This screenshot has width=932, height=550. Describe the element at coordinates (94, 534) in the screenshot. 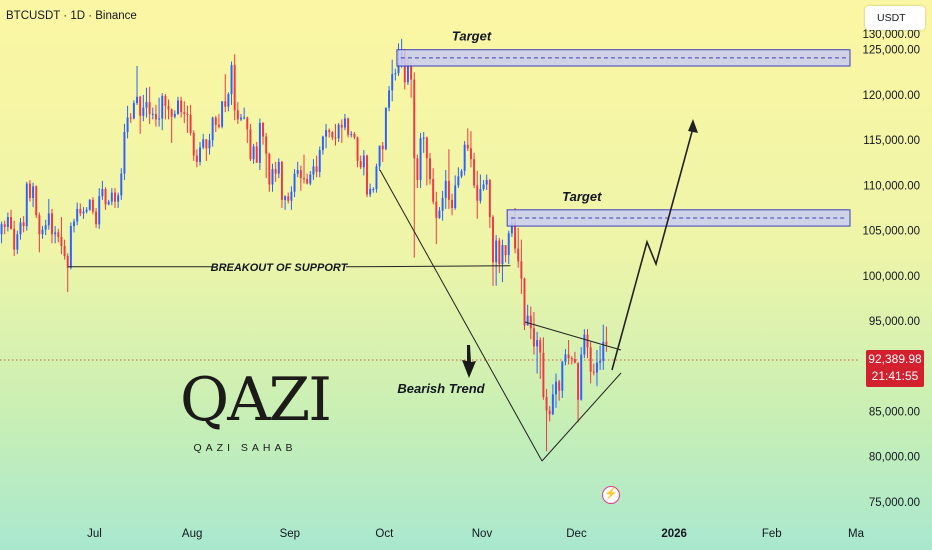

I see `time-tick-label: Jul` at that location.